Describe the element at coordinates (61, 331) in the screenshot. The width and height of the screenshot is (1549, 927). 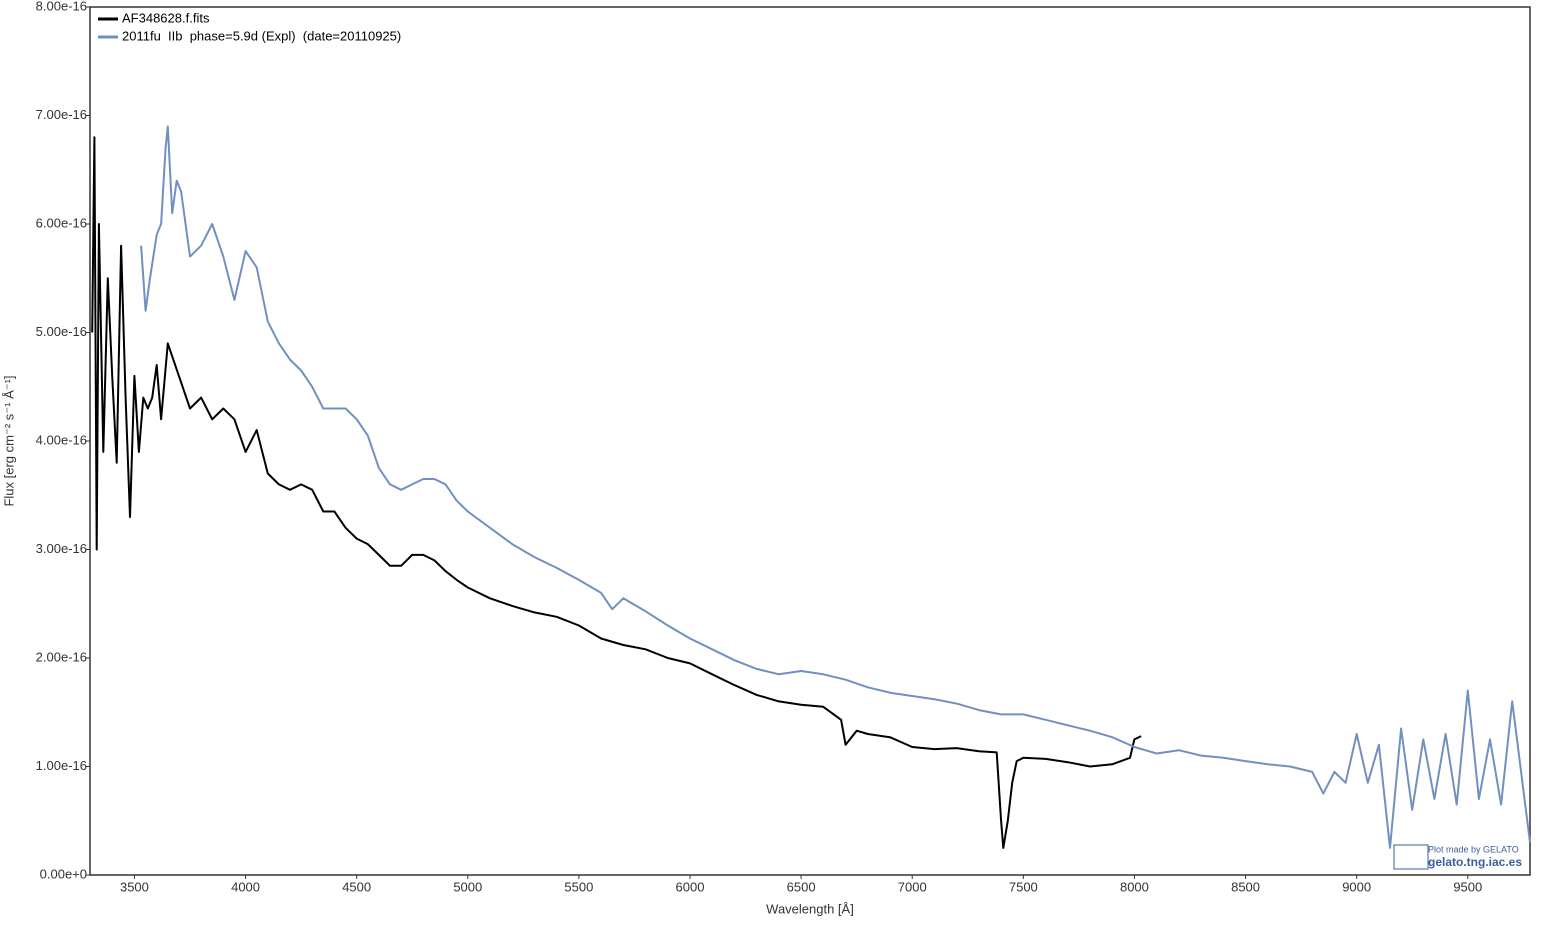
I see `y-tick-label: 5.00e-16` at that location.